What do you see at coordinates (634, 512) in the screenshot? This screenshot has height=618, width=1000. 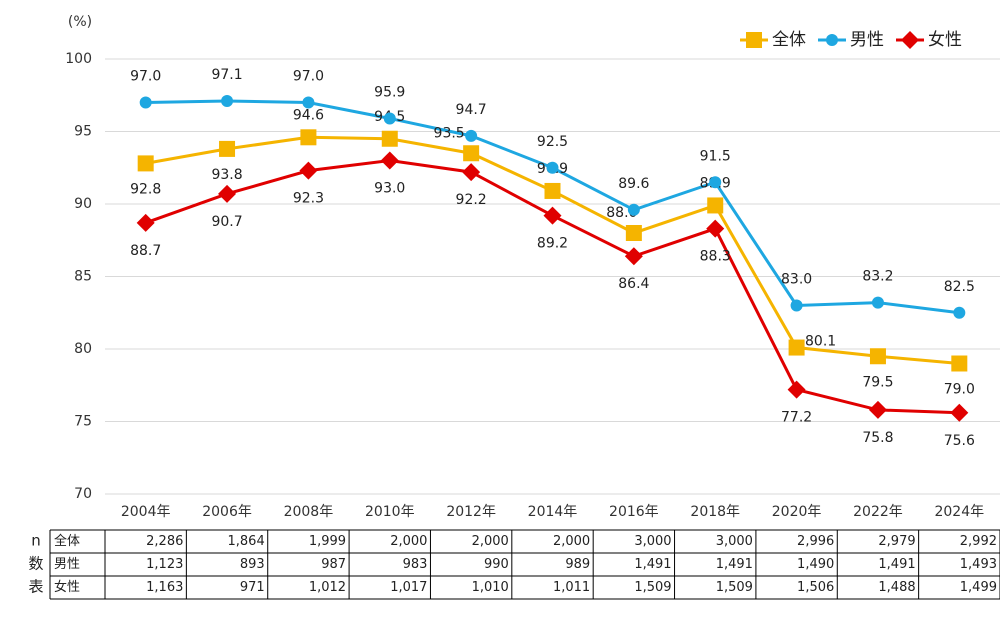 I see `x-tick-label: 2016年` at bounding box center [634, 512].